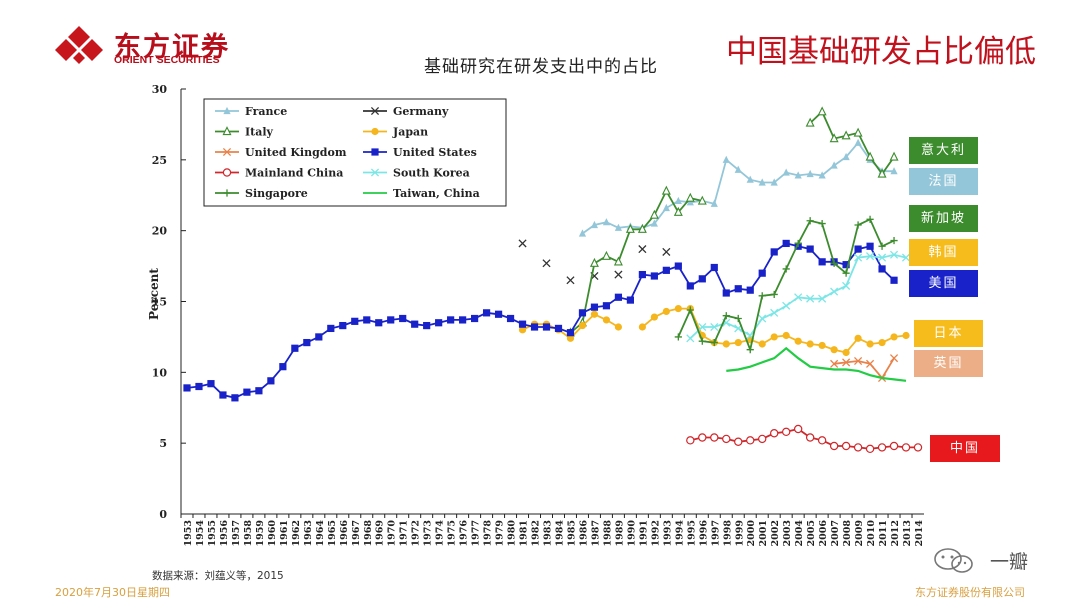 The height and width of the screenshot is (608, 1080). Describe the element at coordinates (691, 533) in the screenshot. I see `x-tick-label: 1995` at that location.